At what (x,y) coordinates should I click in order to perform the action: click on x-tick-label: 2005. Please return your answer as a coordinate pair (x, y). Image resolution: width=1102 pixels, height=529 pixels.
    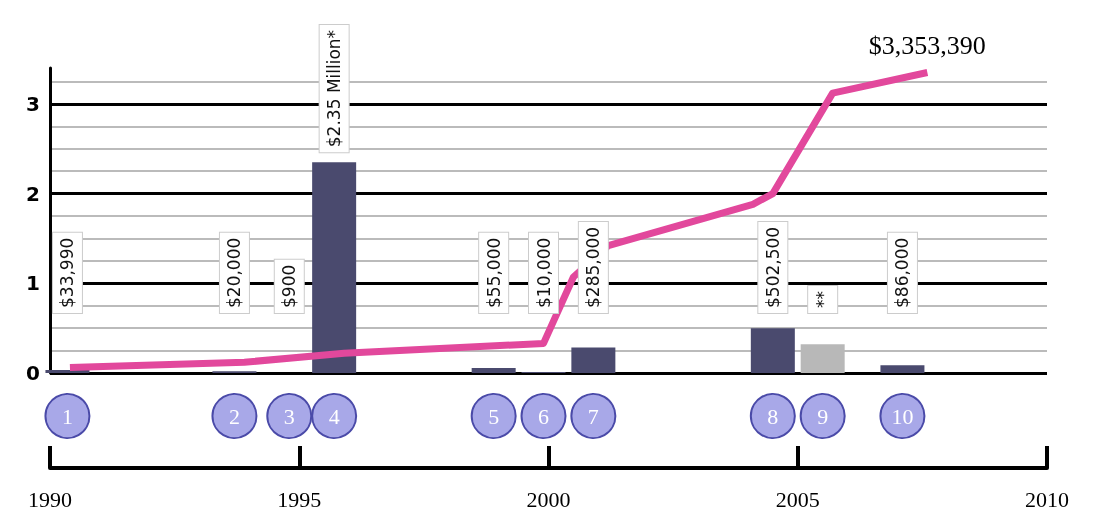
    Looking at the image, I should click on (797, 499).